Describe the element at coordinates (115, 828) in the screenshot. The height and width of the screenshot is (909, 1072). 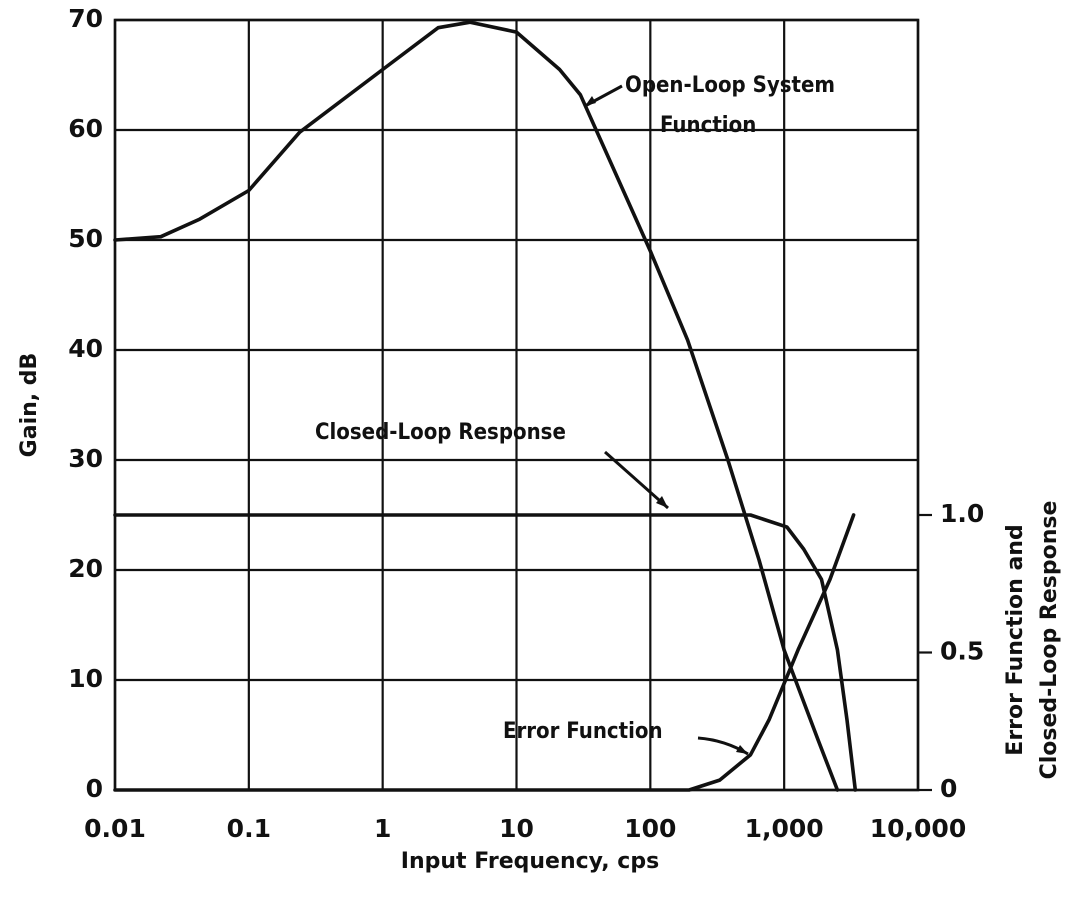
I see `x-tick-label: 0.01` at that location.